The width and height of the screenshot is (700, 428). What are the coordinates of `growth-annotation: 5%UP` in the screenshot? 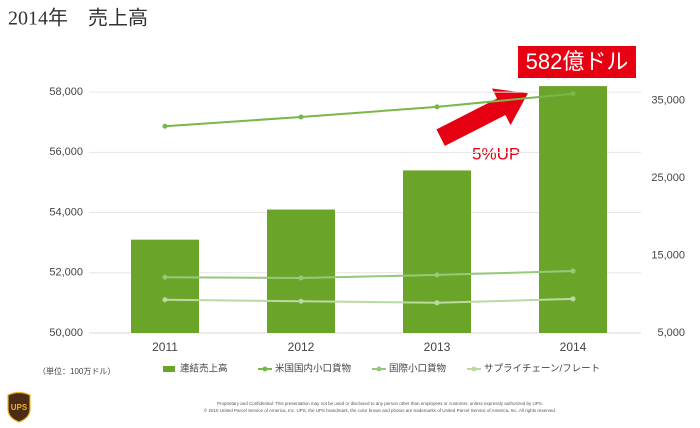 It's located at (496, 153).